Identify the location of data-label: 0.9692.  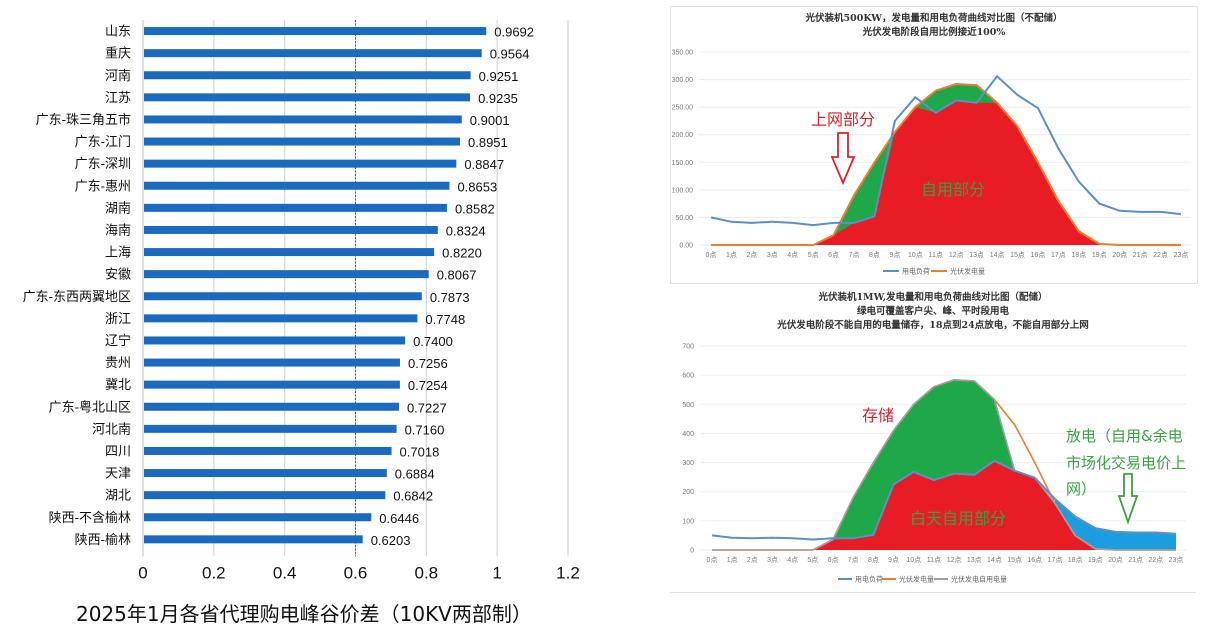
(514, 32).